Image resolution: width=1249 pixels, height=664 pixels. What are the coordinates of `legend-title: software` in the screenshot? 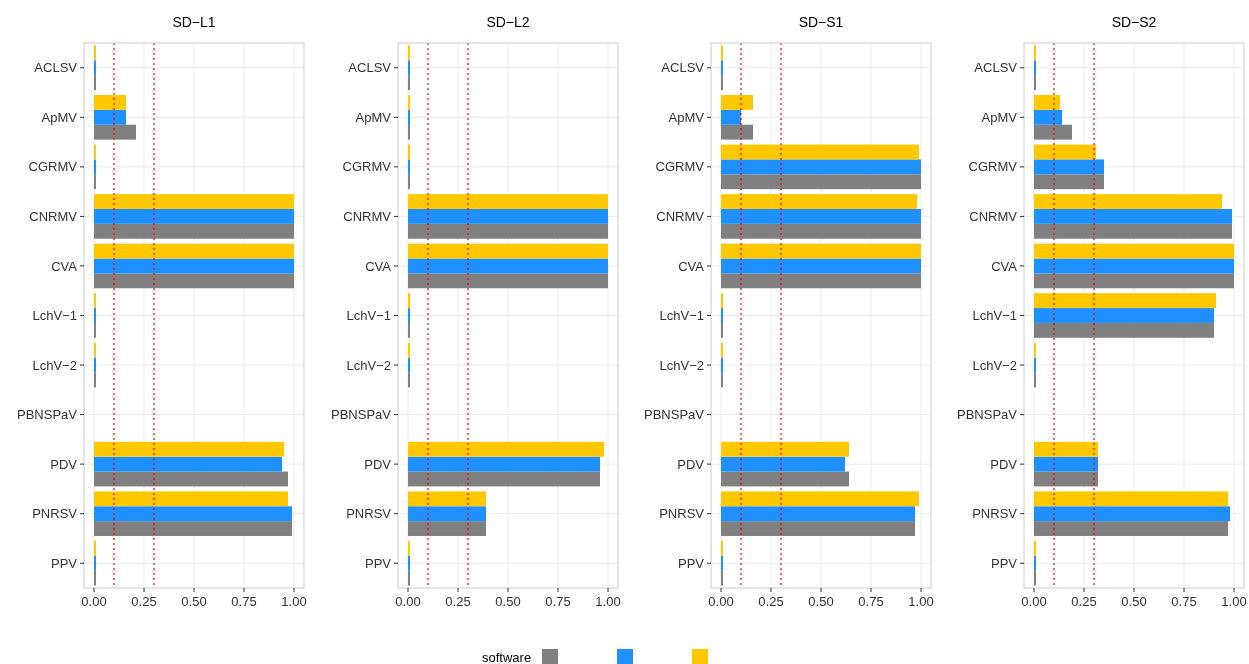 It's located at (507, 656).